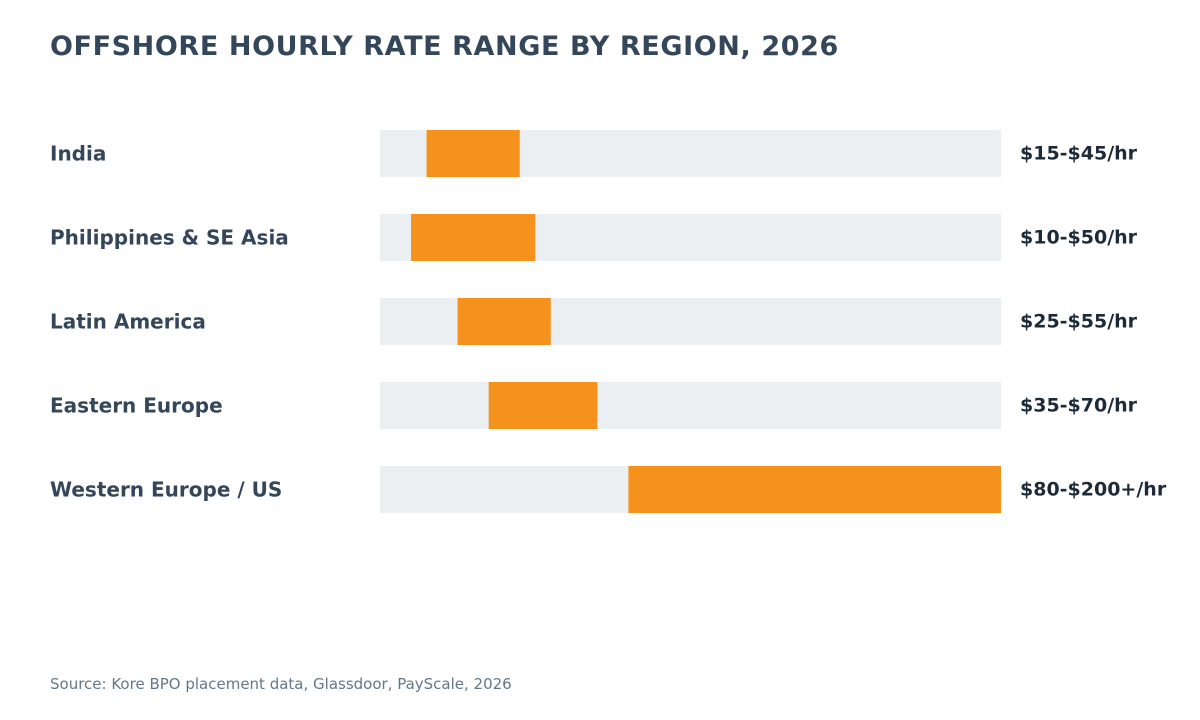  What do you see at coordinates (78, 154) in the screenshot?
I see `category-label-india: India` at bounding box center [78, 154].